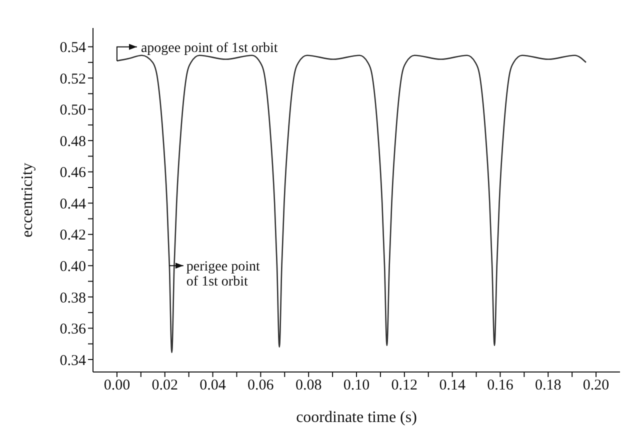  Describe the element at coordinates (223, 275) in the screenshot. I see `annotation: perigee point of 1st orbit` at that location.